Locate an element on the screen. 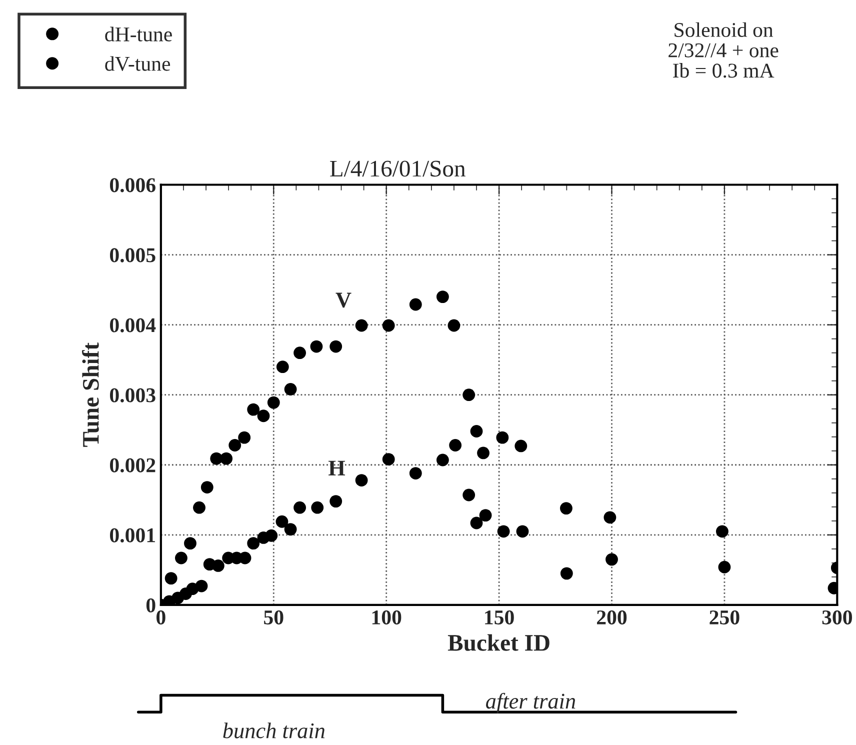  text: Solenoid on 2/32//4 + one Ib = 0.3 mA is located at coordinates (723, 50).